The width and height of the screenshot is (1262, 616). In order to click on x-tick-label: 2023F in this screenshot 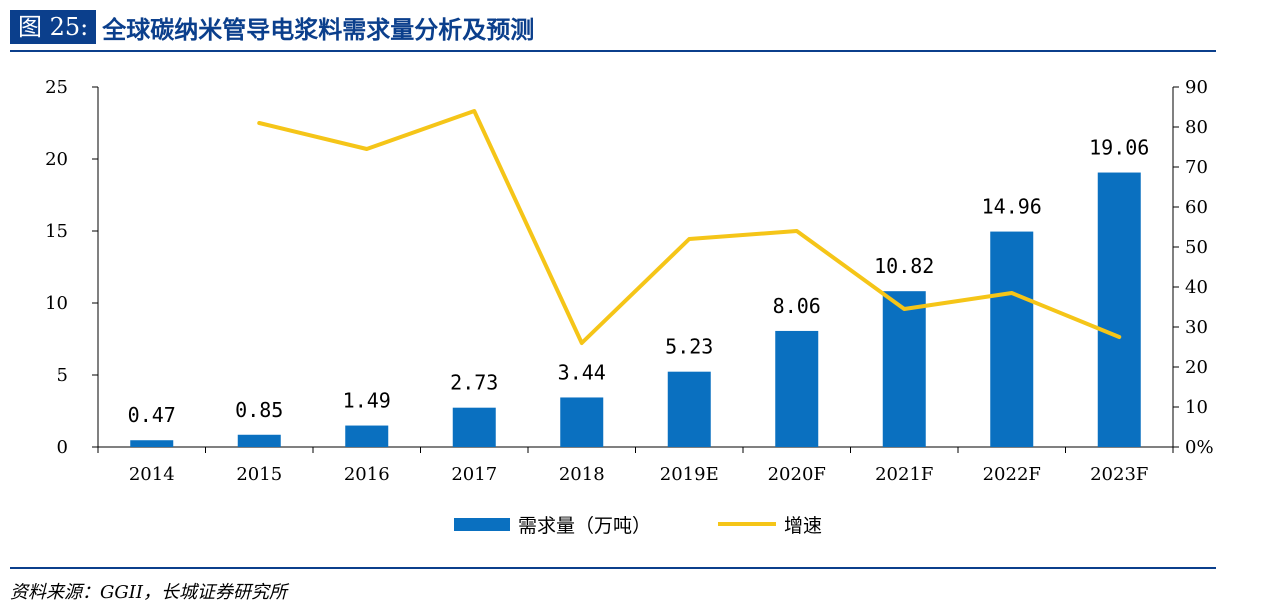, I will do `click(1119, 474)`.